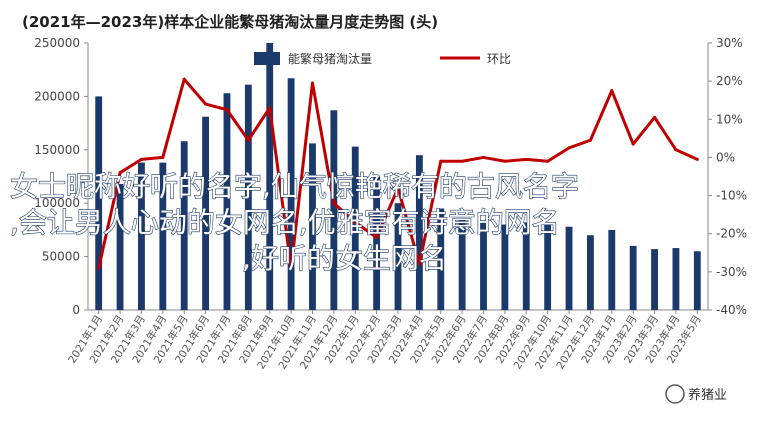  What do you see at coordinates (230, 22) in the screenshot?
I see `chart-title: (2021年—2023年)样本企业能繁母猪淘汰量月度走势图 (头)` at bounding box center [230, 22].